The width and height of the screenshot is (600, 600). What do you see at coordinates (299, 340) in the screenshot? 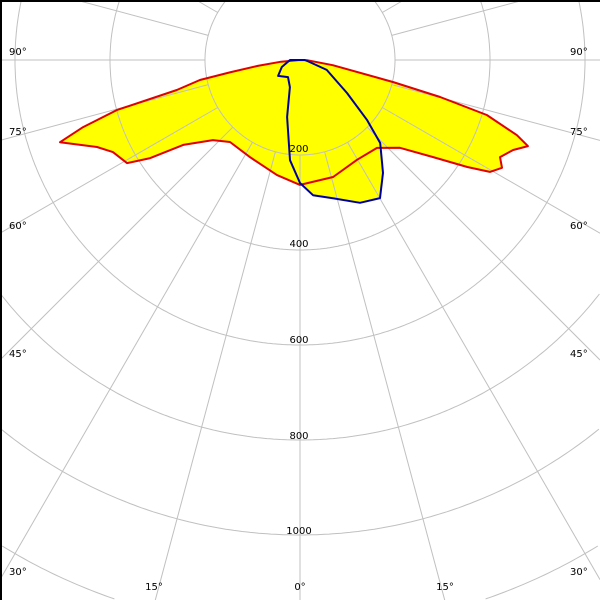
I see `radial-tick-label: 600` at bounding box center [299, 340].